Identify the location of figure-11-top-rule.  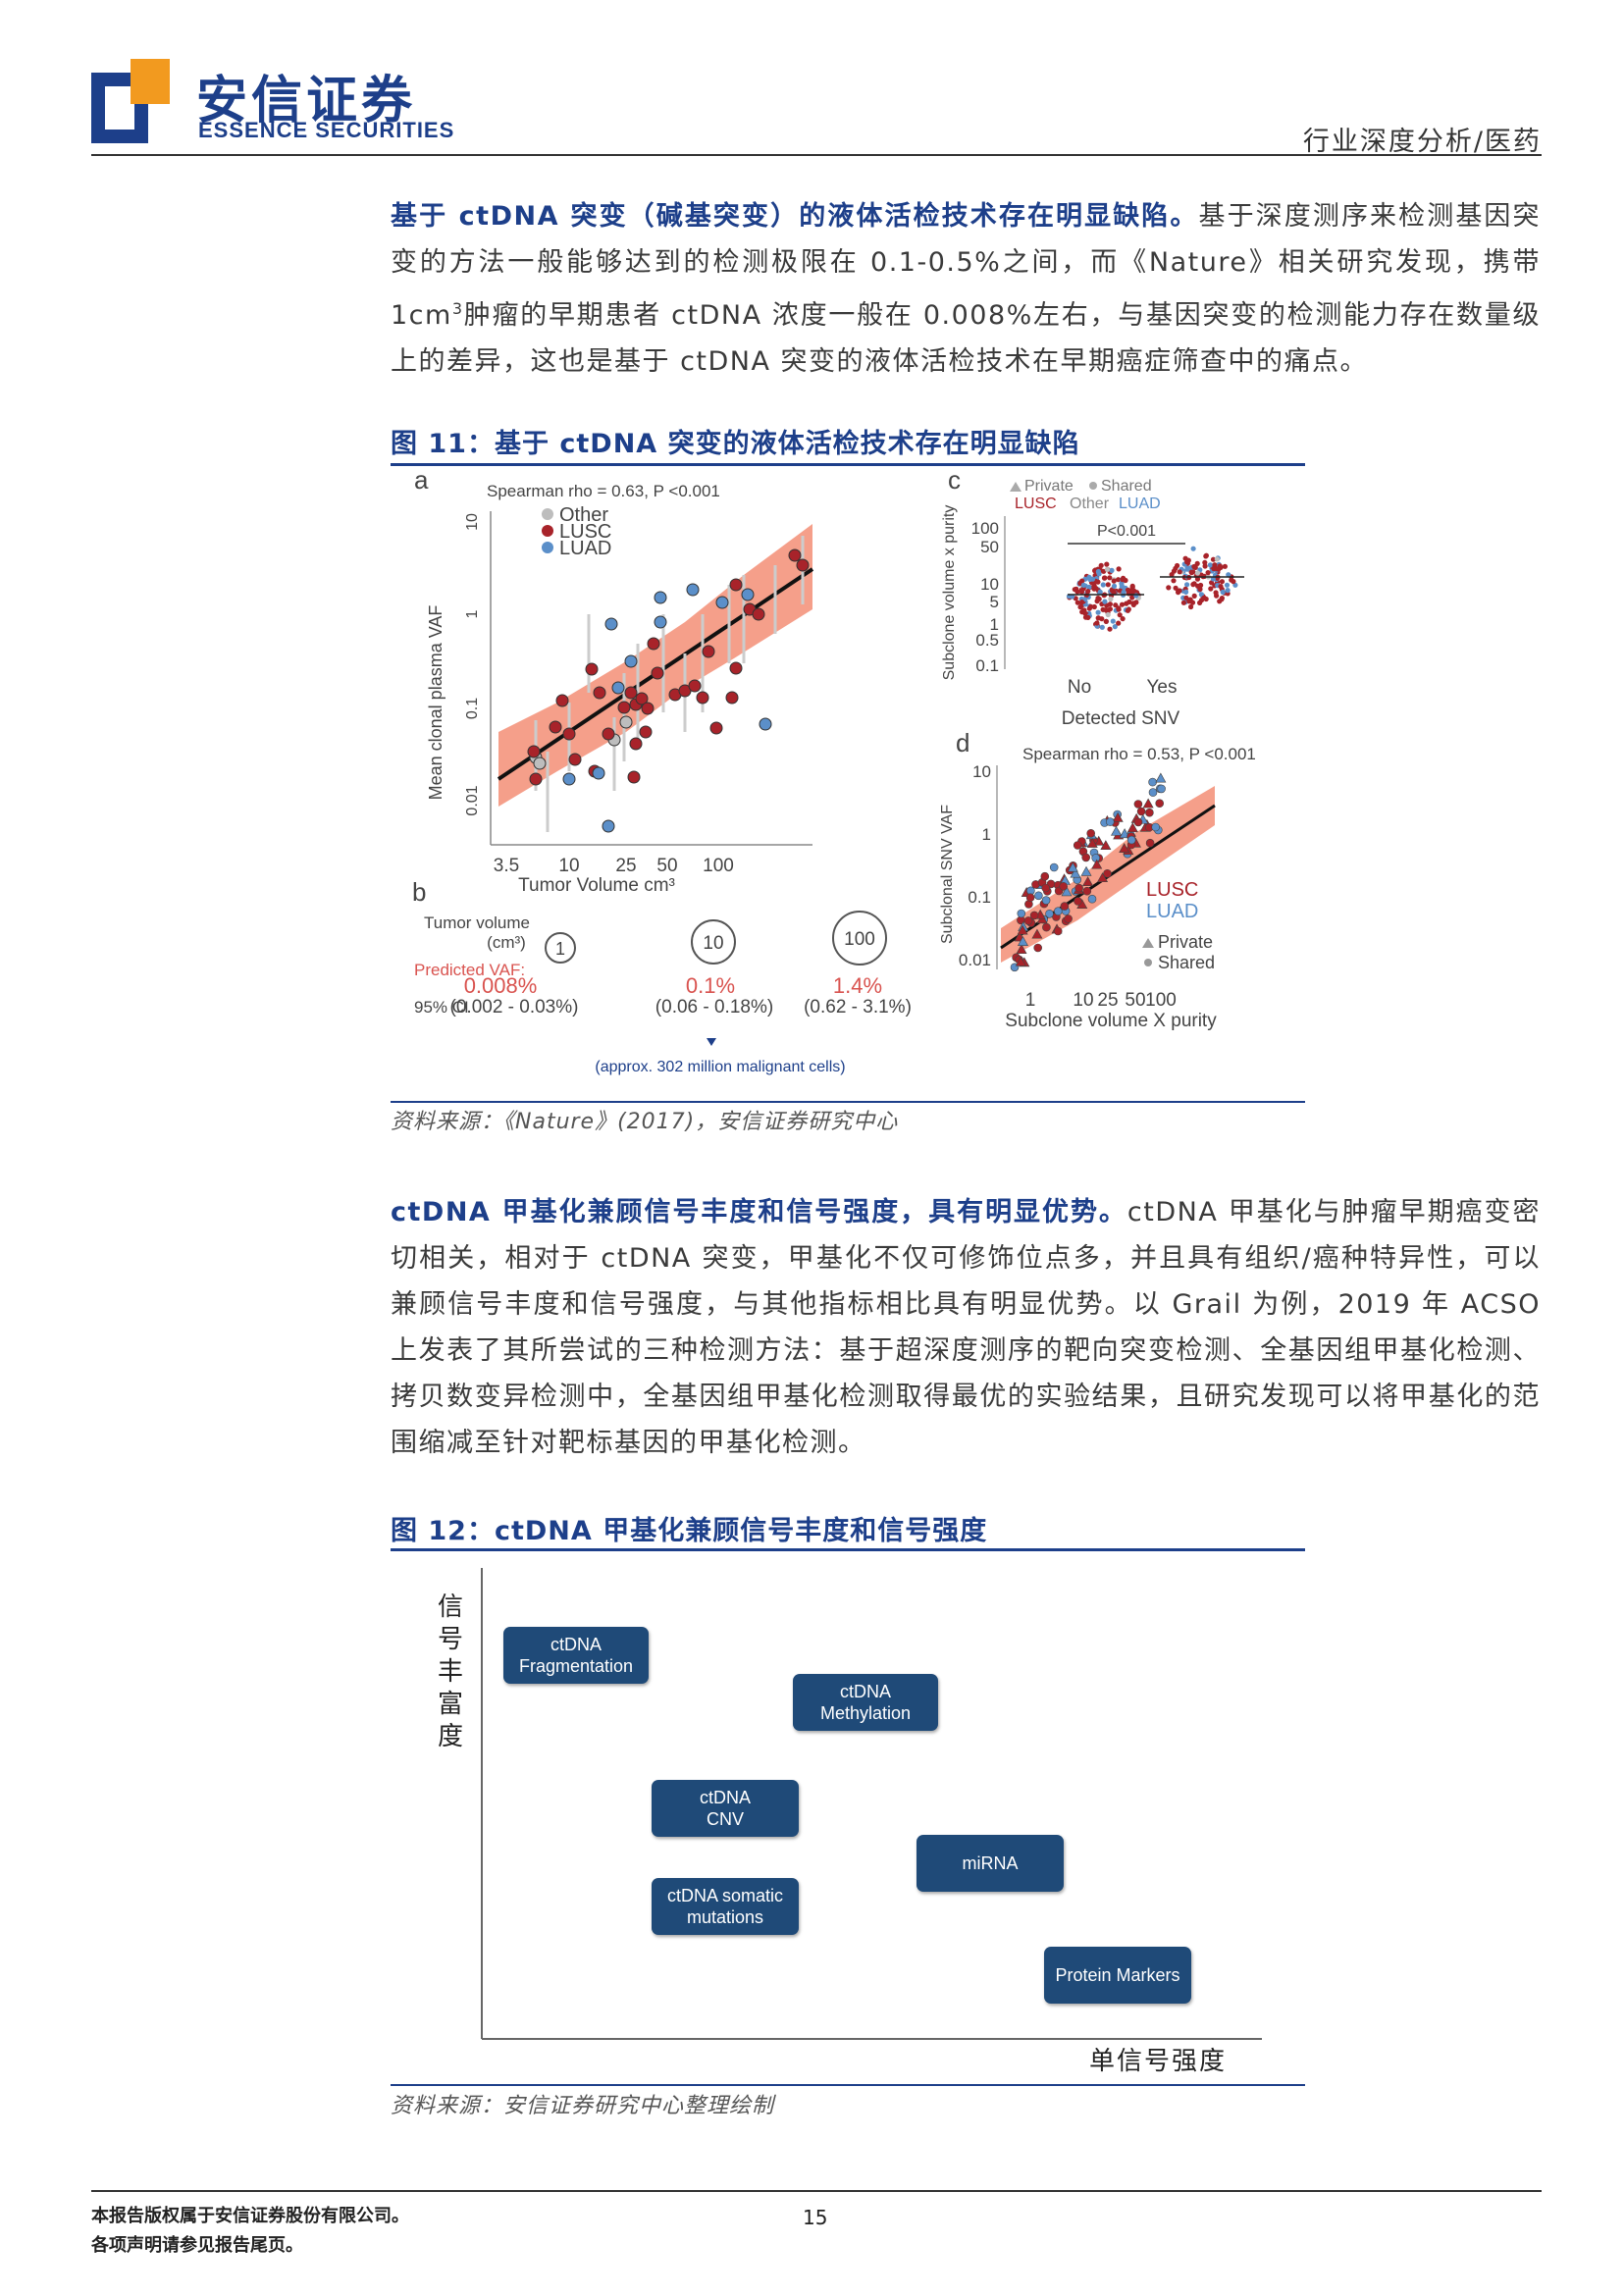
(848, 464).